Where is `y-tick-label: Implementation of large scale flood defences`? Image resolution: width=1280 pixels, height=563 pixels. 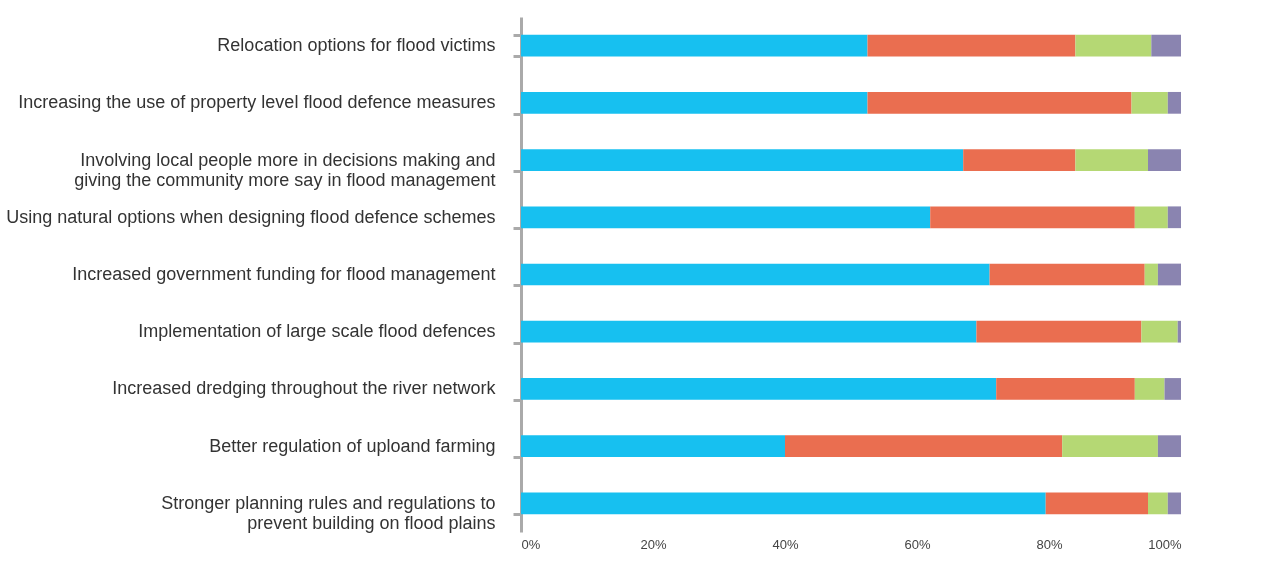 y-tick-label: Implementation of large scale flood defences is located at coordinates (317, 331).